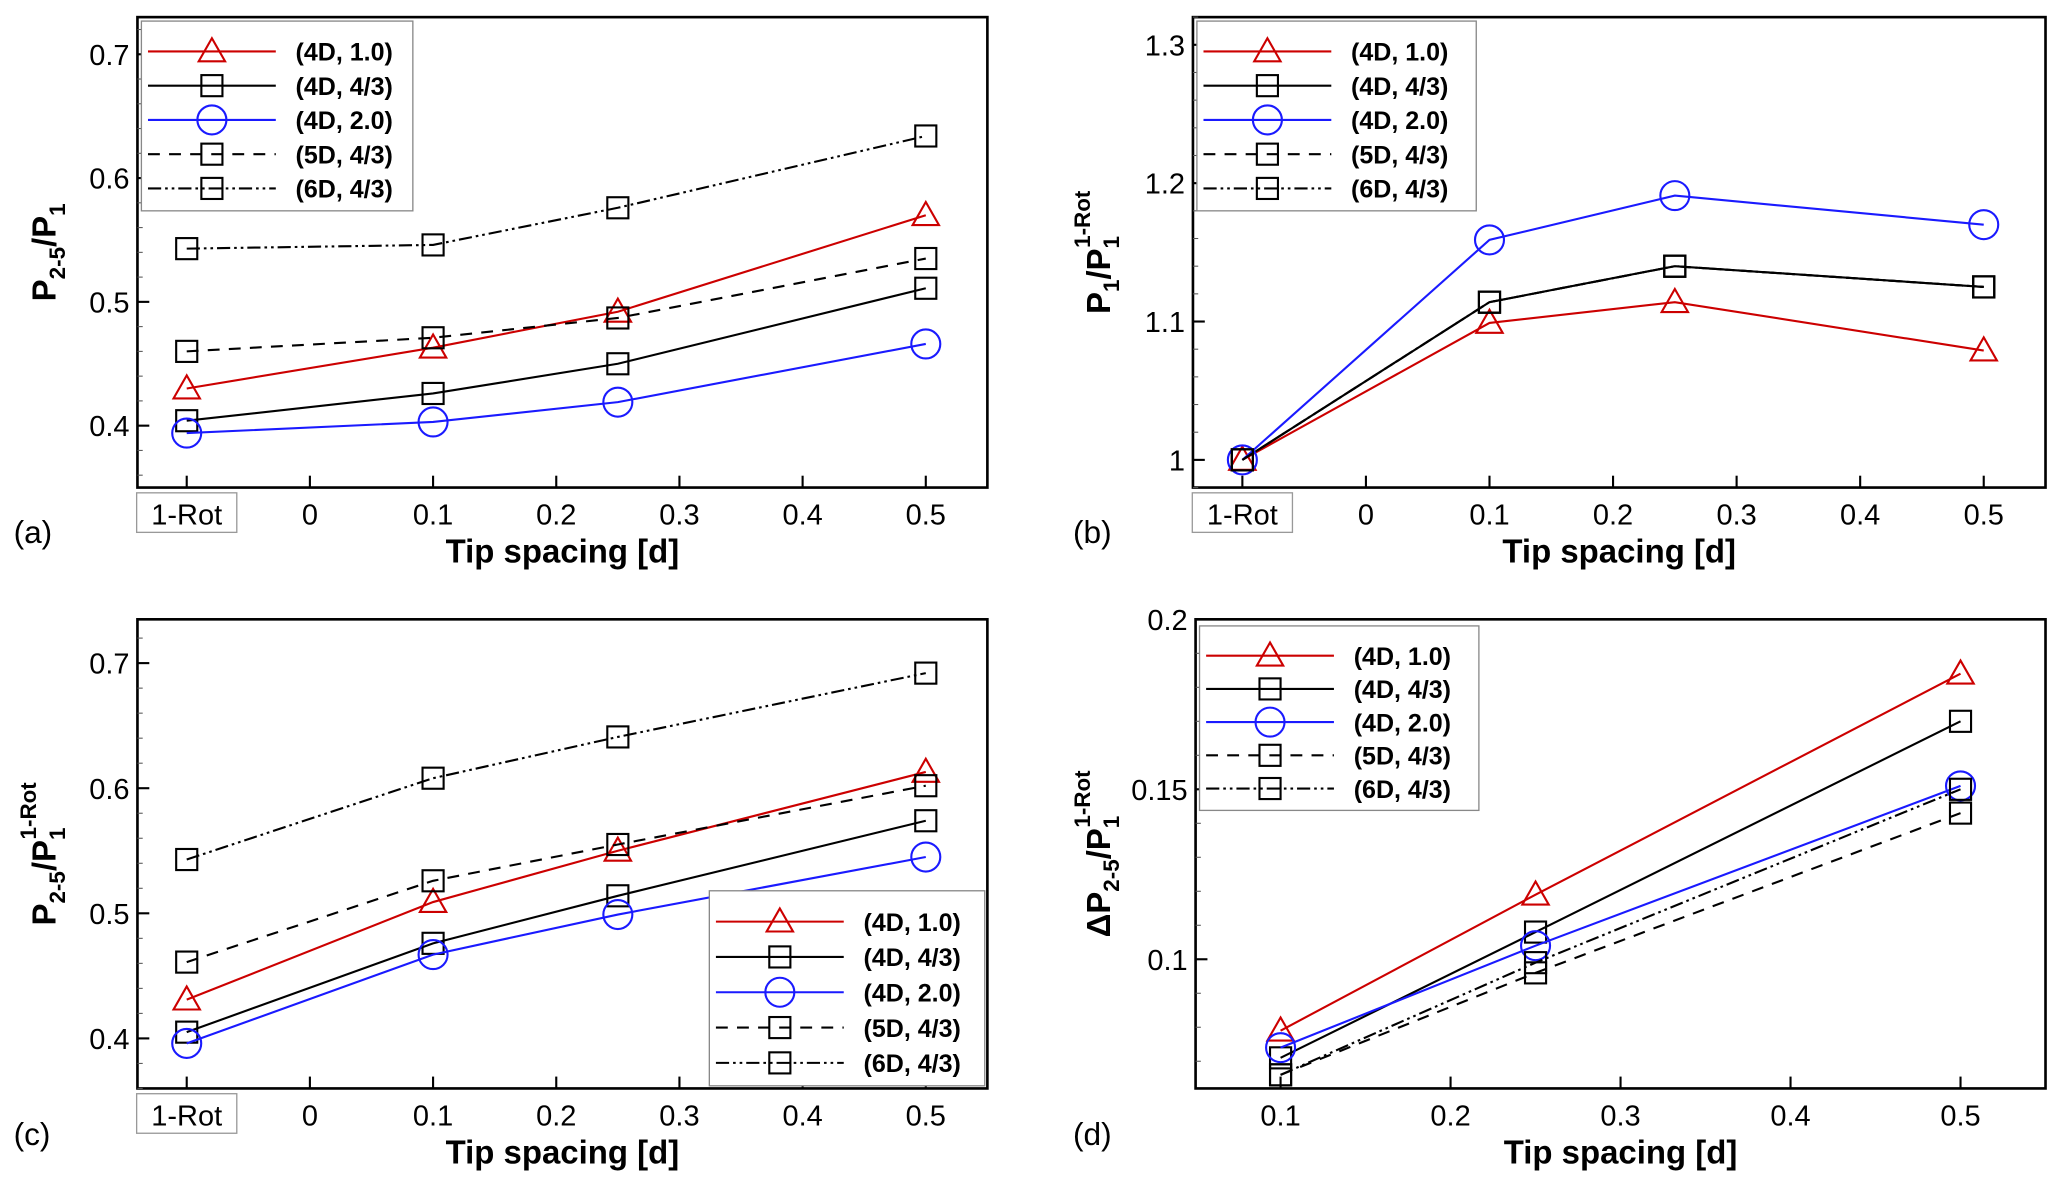 The width and height of the screenshot is (2067, 1182). I want to click on legend-item: (4D, 4/3), so click(1328, 690).